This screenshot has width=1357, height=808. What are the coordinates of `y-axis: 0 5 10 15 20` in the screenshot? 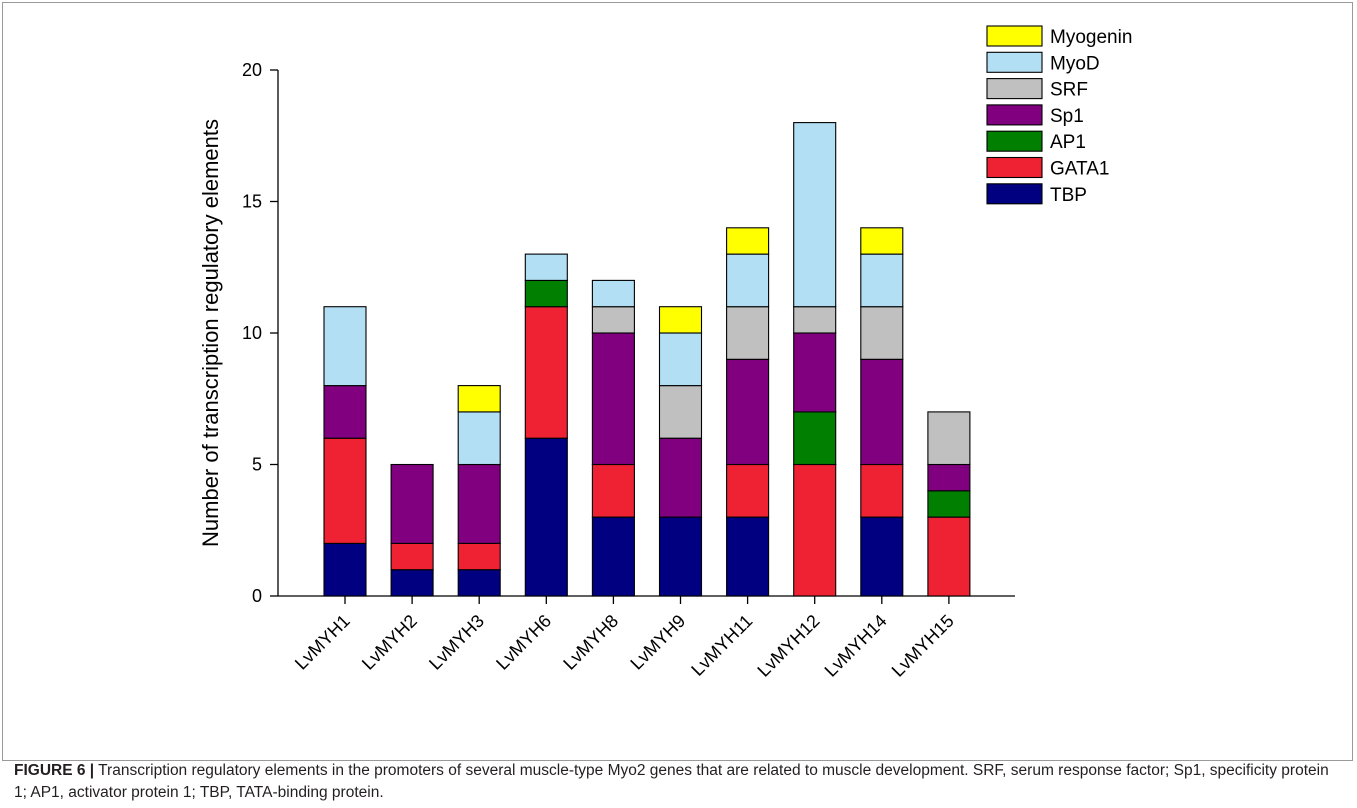 It's located at (260, 333).